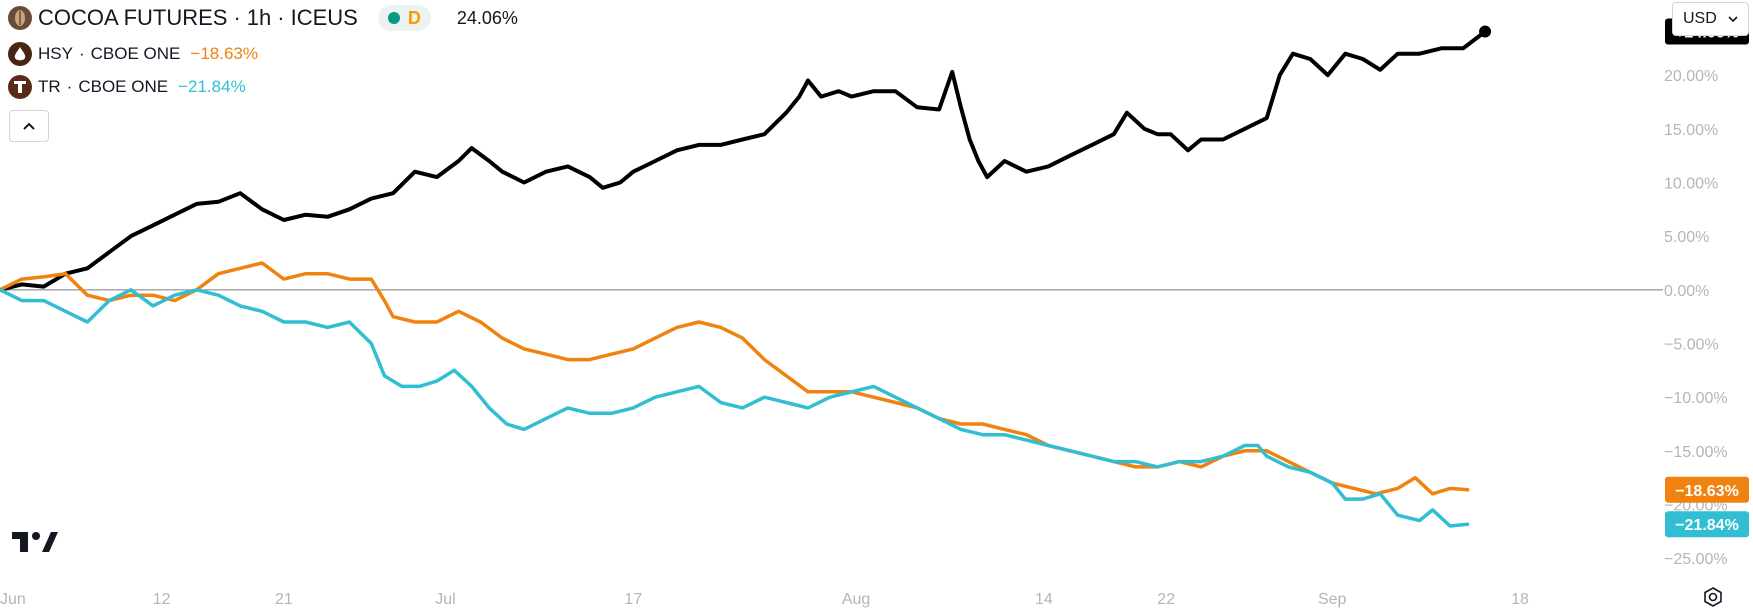 Image resolution: width=1753 pixels, height=615 pixels. I want to click on tr-change: −21.84%, so click(212, 86).